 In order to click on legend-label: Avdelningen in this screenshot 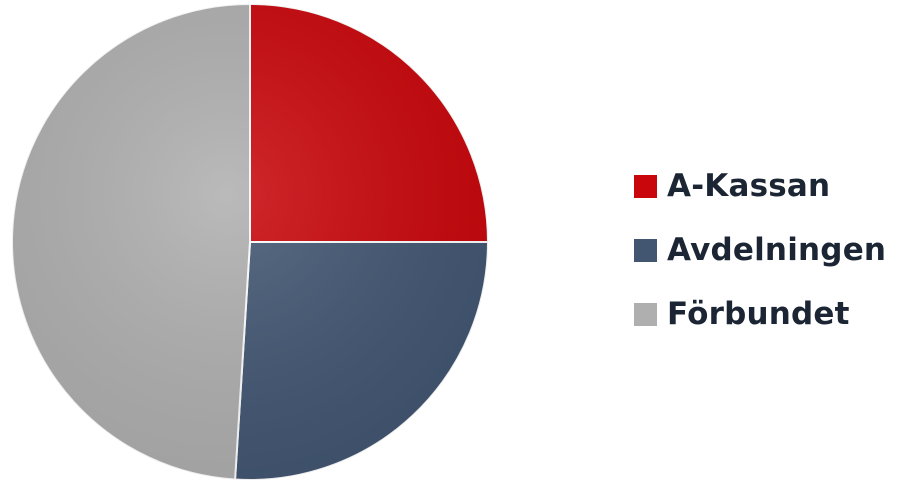, I will do `click(777, 250)`.